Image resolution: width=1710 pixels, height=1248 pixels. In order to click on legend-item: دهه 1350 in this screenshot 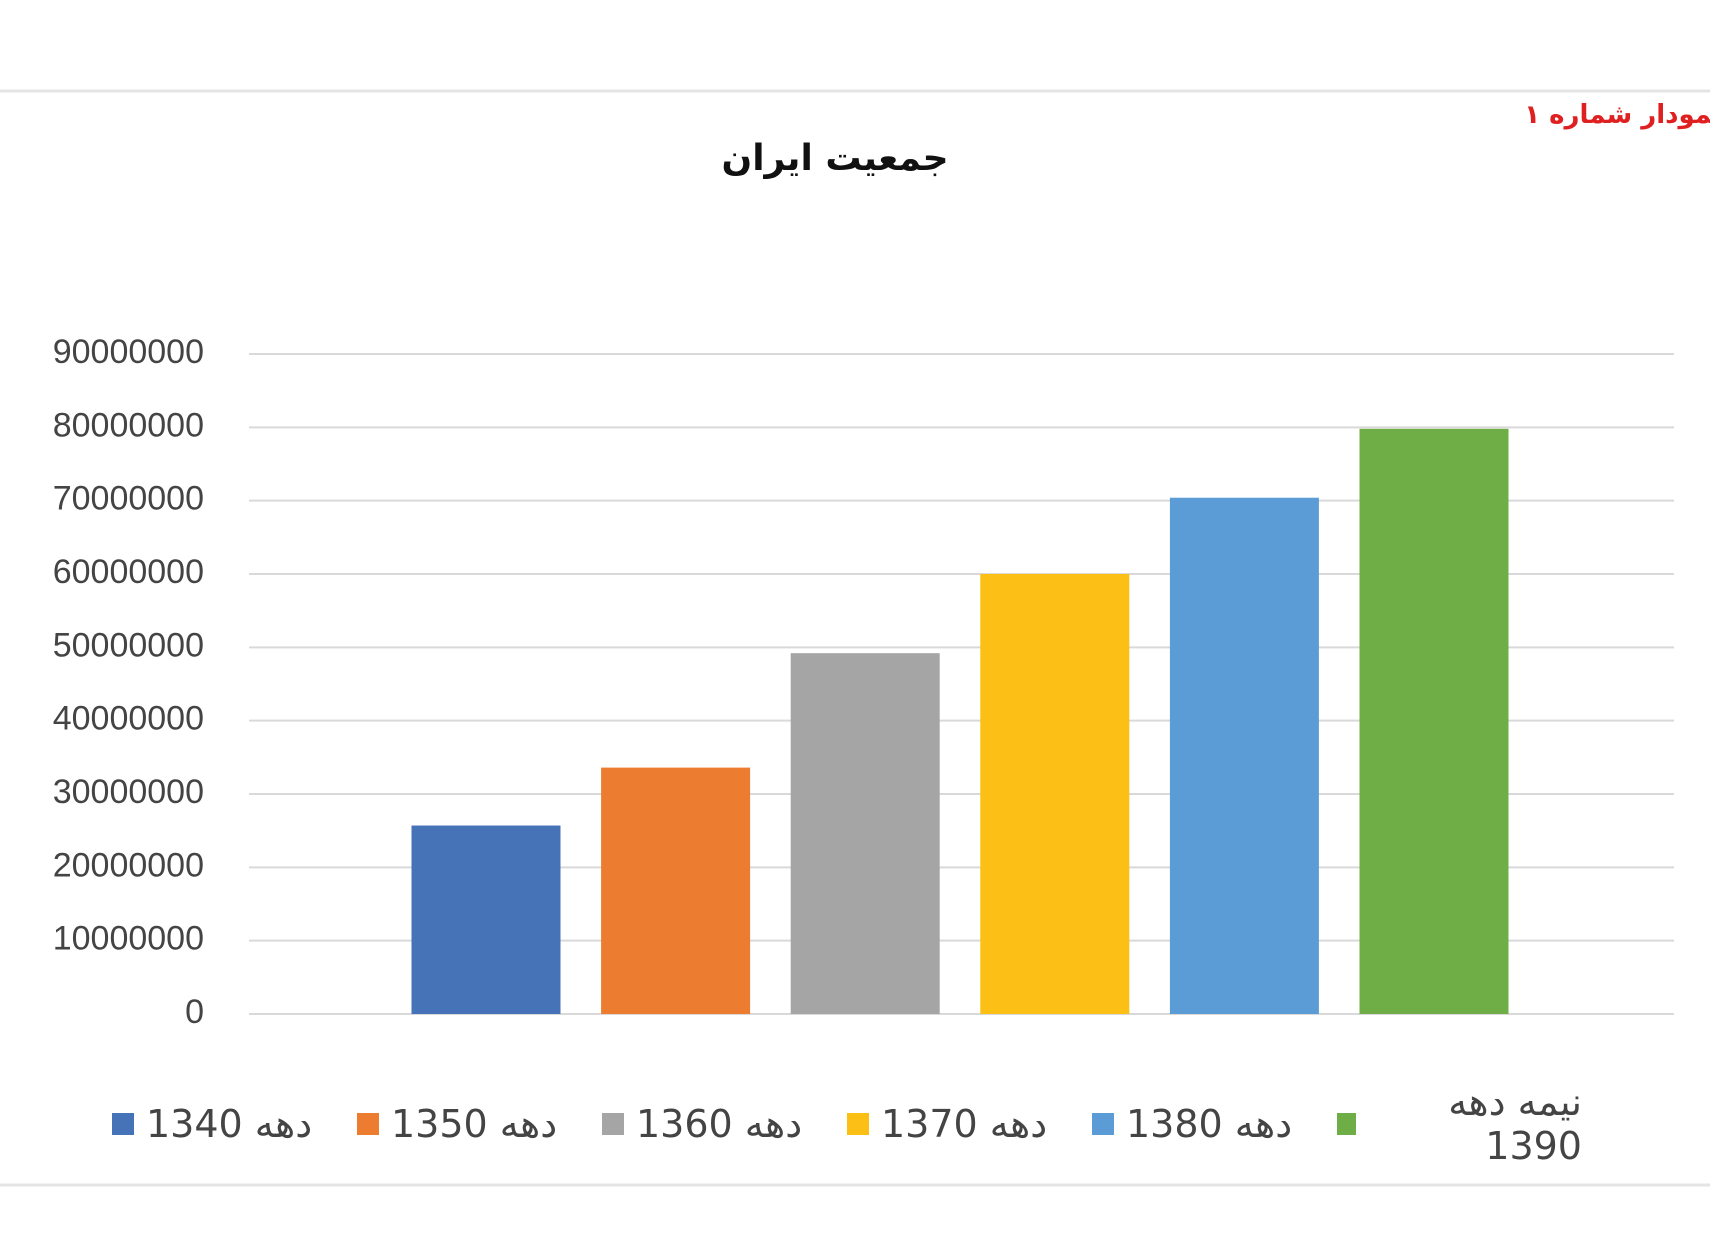, I will do `click(479, 1124)`.